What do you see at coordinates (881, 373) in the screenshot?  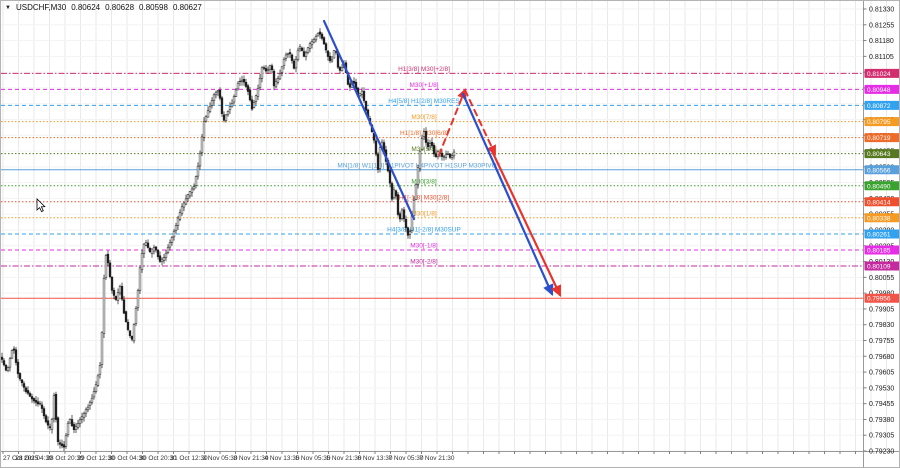 I see `price-axis-label: 0.79605` at bounding box center [881, 373].